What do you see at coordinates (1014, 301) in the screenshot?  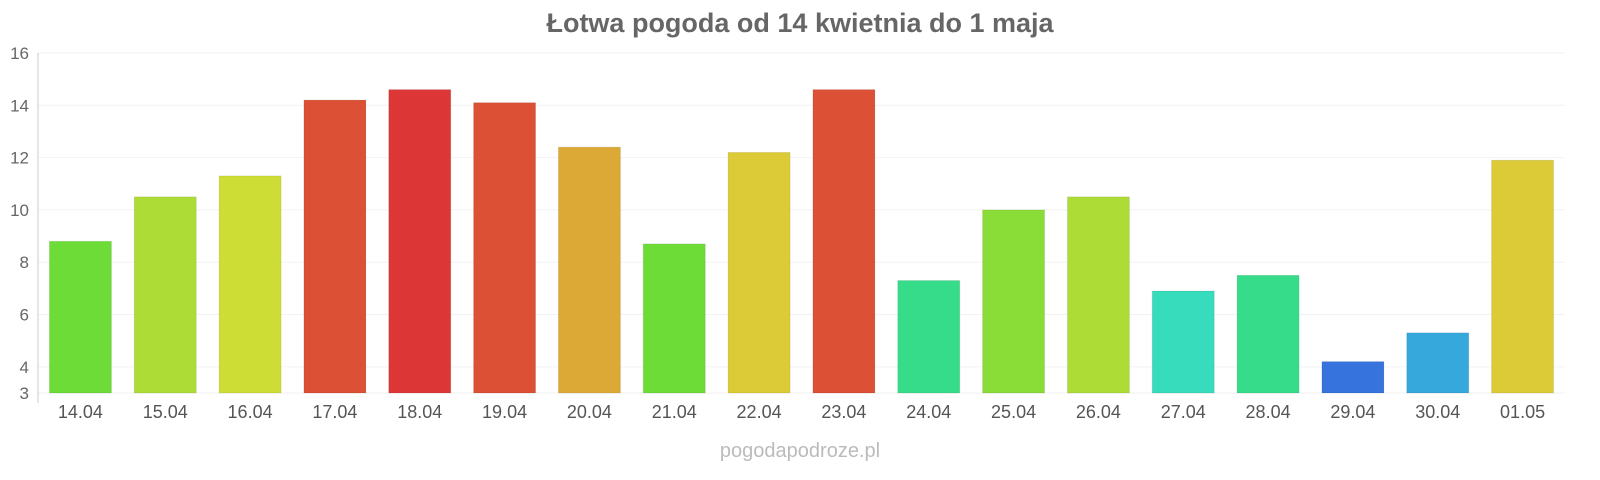 I see `bar-25.04` at bounding box center [1014, 301].